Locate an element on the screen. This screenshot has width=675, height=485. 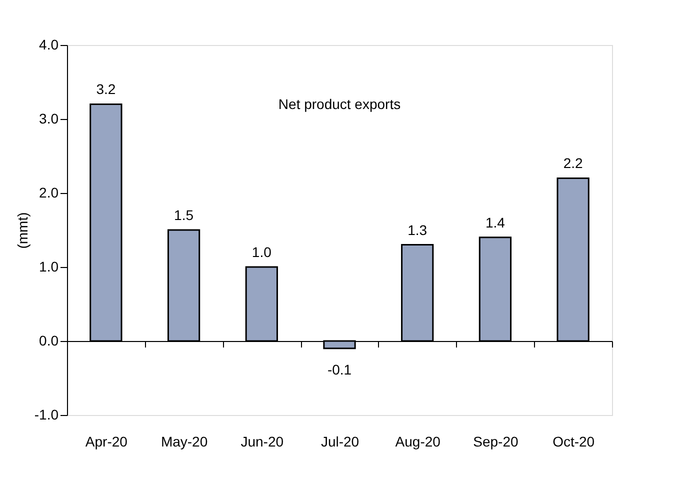
data-label: 1.5 is located at coordinates (184, 215).